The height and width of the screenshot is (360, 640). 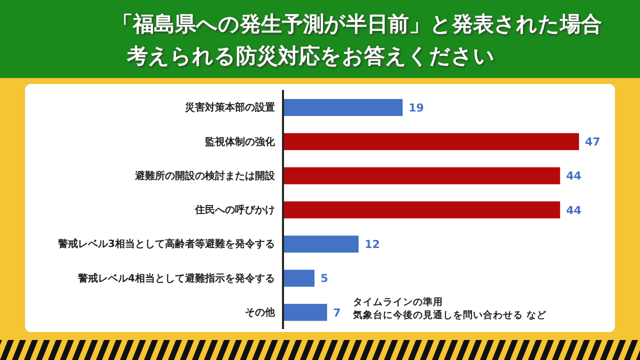 I want to click on y-tick-label: 警戒レベル4相当として避難指示を発令する, so click(x=176, y=278).